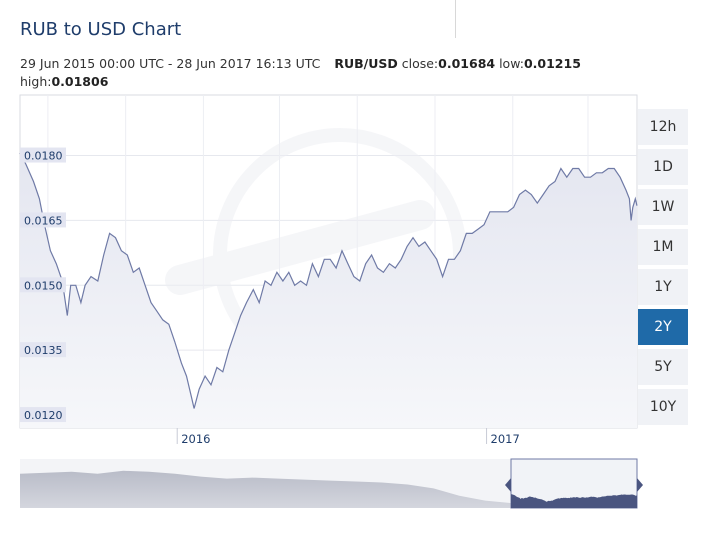 This screenshot has width=710, height=534. Describe the element at coordinates (663, 167) in the screenshot. I see `range-button-1d: 1D` at that location.